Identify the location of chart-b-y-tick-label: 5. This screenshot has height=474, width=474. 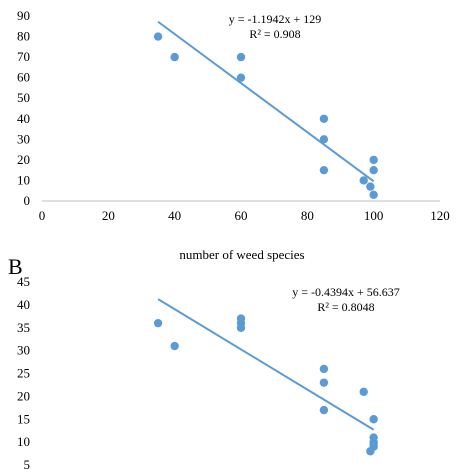
(27, 464).